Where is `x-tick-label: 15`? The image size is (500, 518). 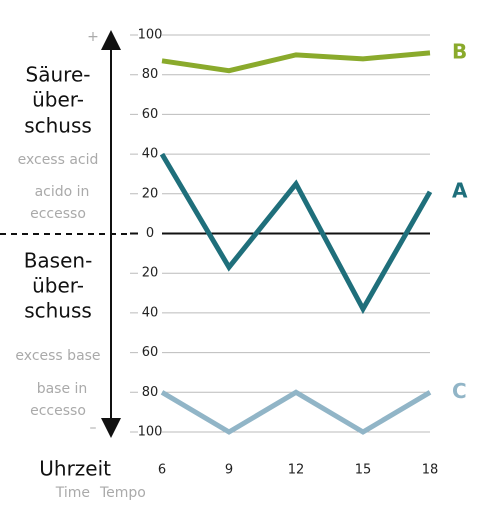
x-tick-label: 15 is located at coordinates (363, 470).